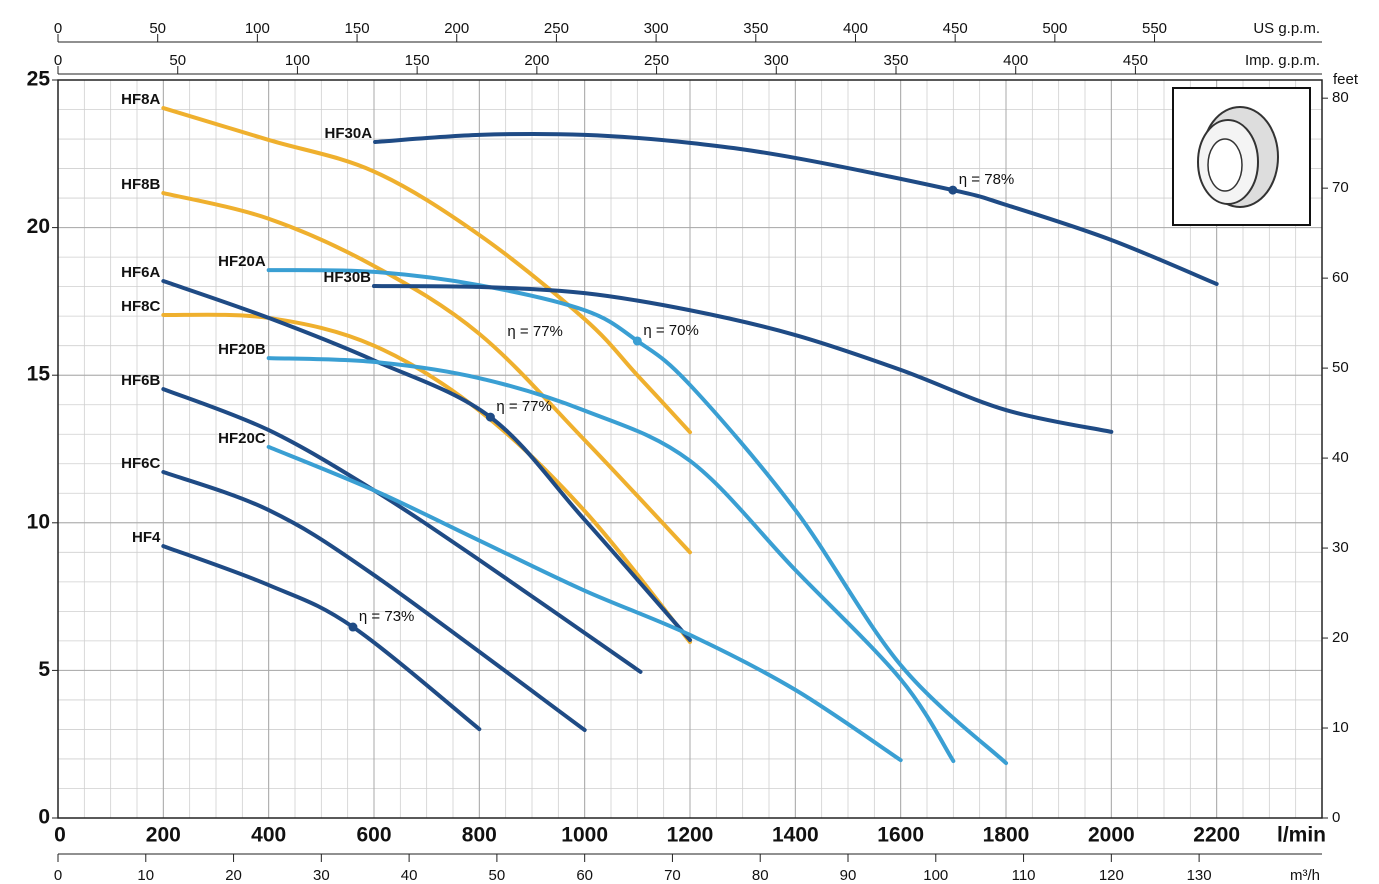  What do you see at coordinates (1340, 547) in the screenshot?
I see `y2-tick-label: 30` at bounding box center [1340, 547].